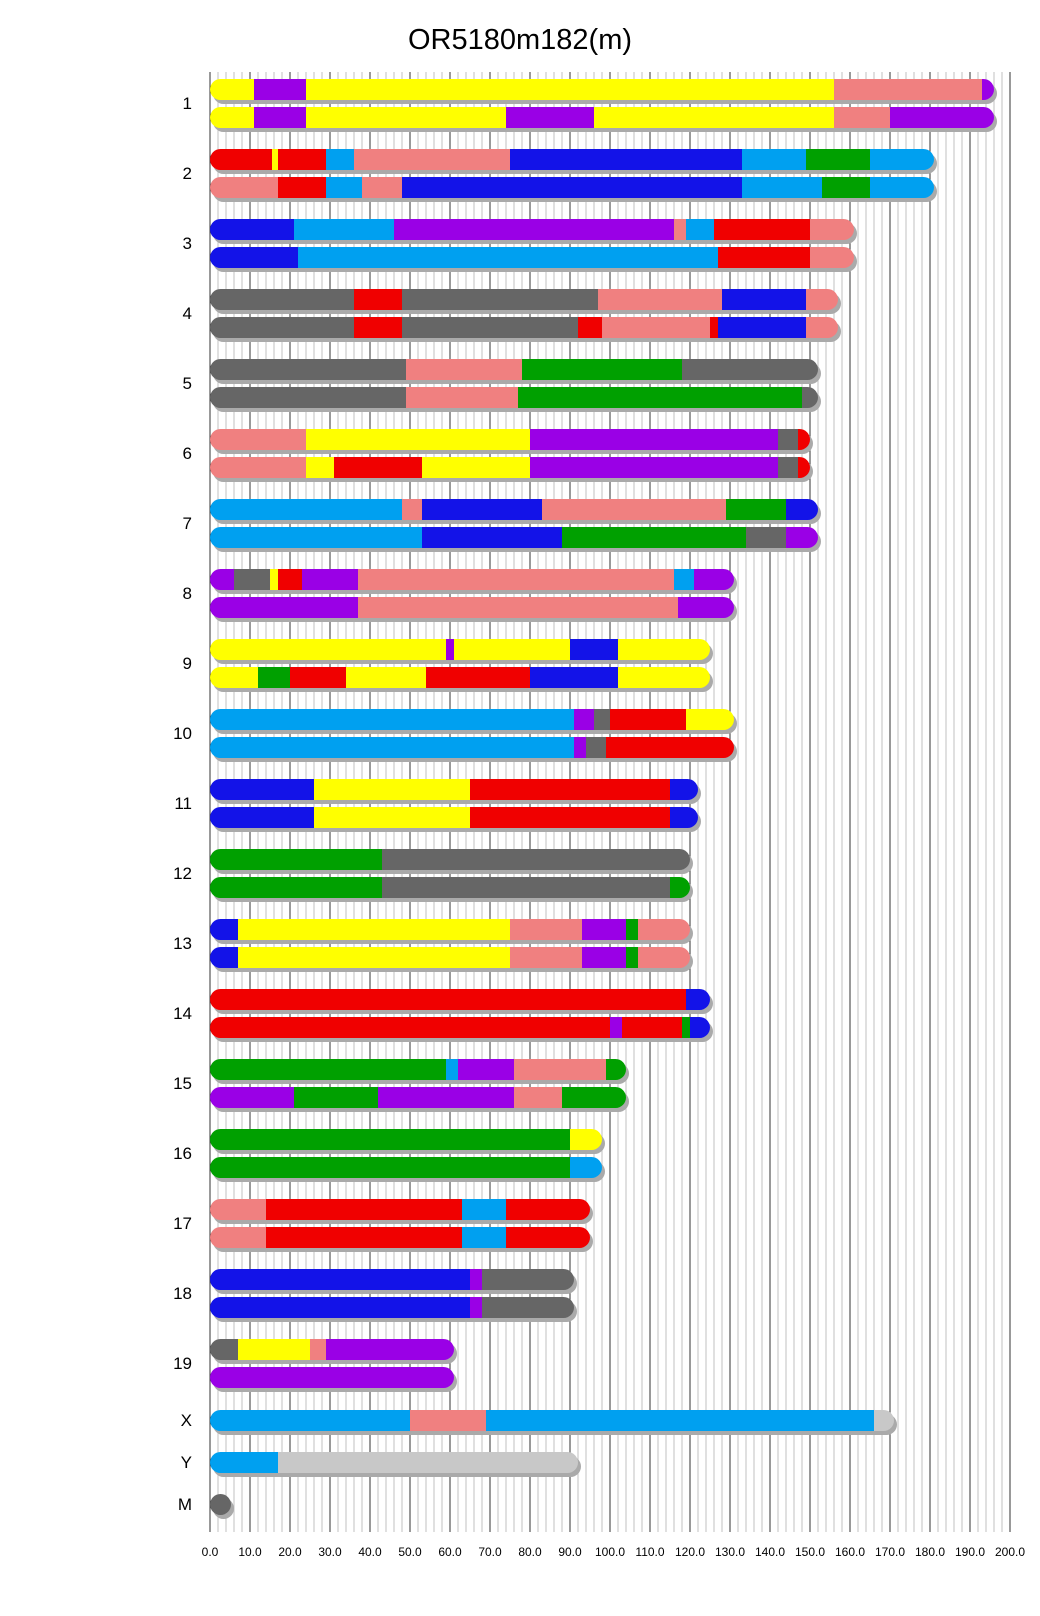 Image resolution: width=1040 pixels, height=1616 pixels. What do you see at coordinates (930, 1552) in the screenshot?
I see `x-axis-tick-label: 180.0` at bounding box center [930, 1552].